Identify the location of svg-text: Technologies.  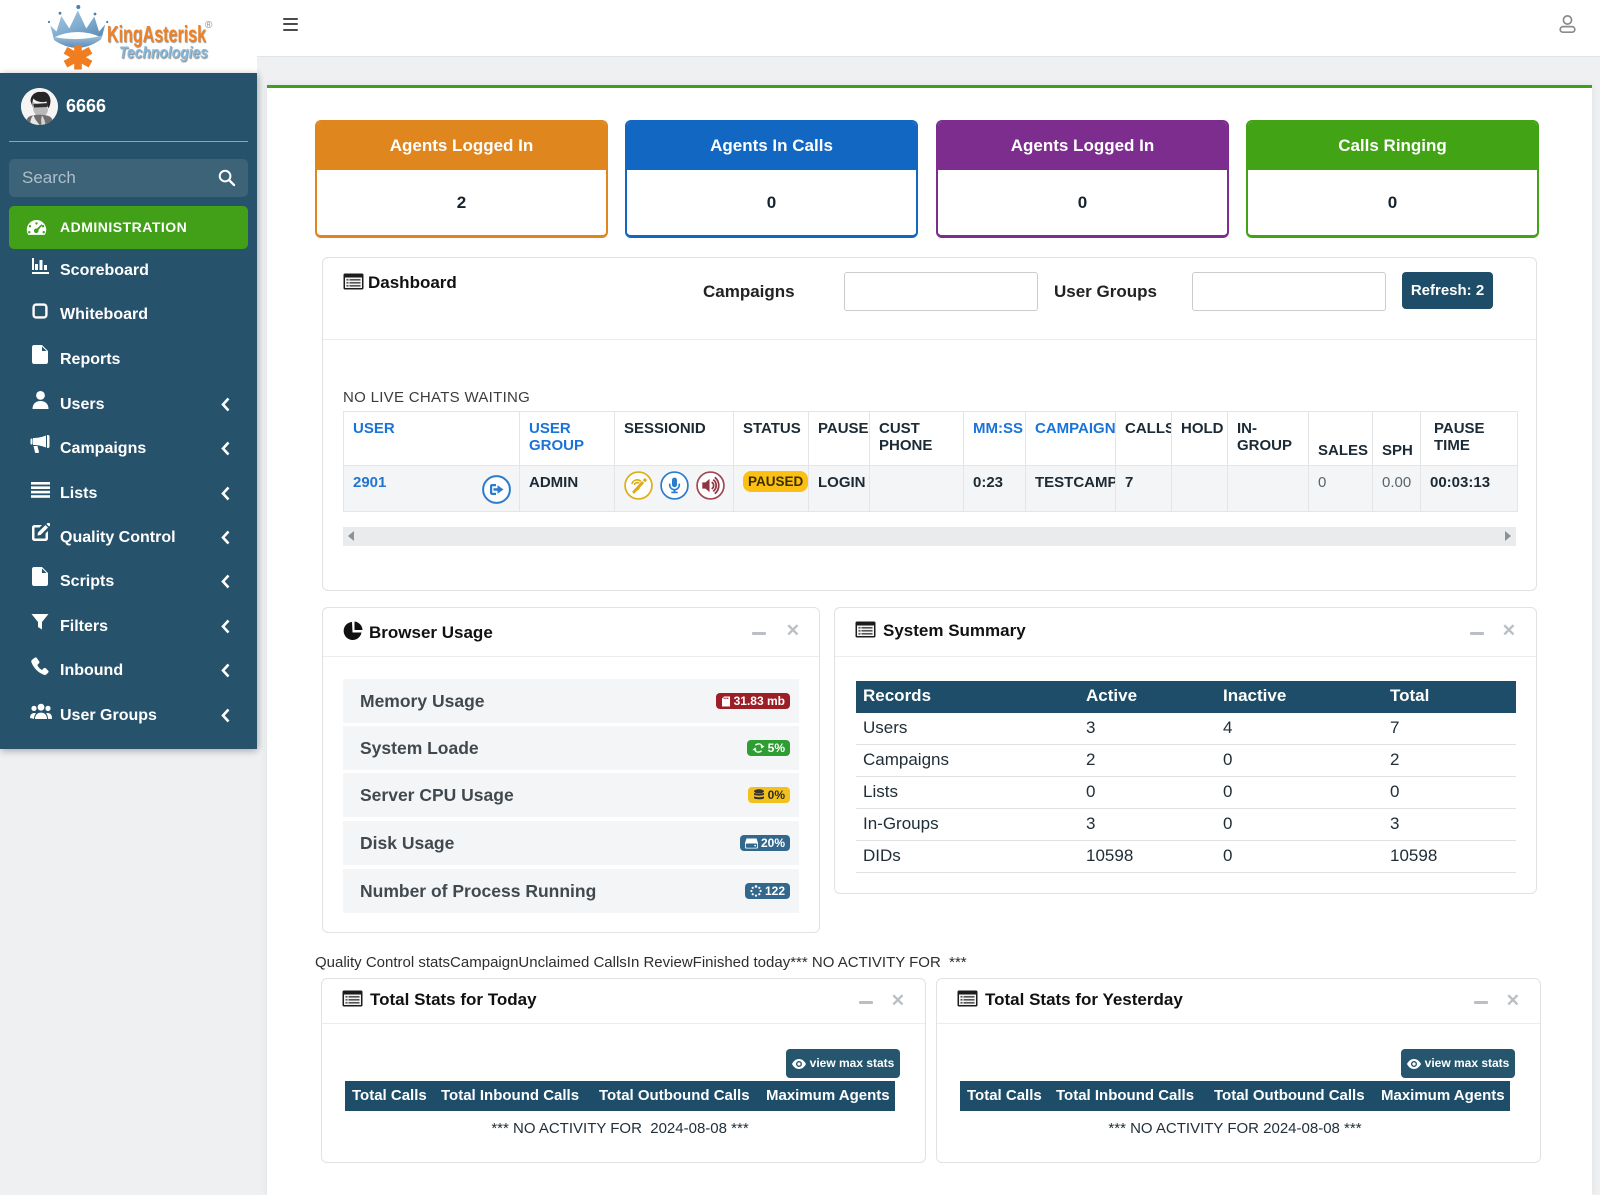
(163, 52).